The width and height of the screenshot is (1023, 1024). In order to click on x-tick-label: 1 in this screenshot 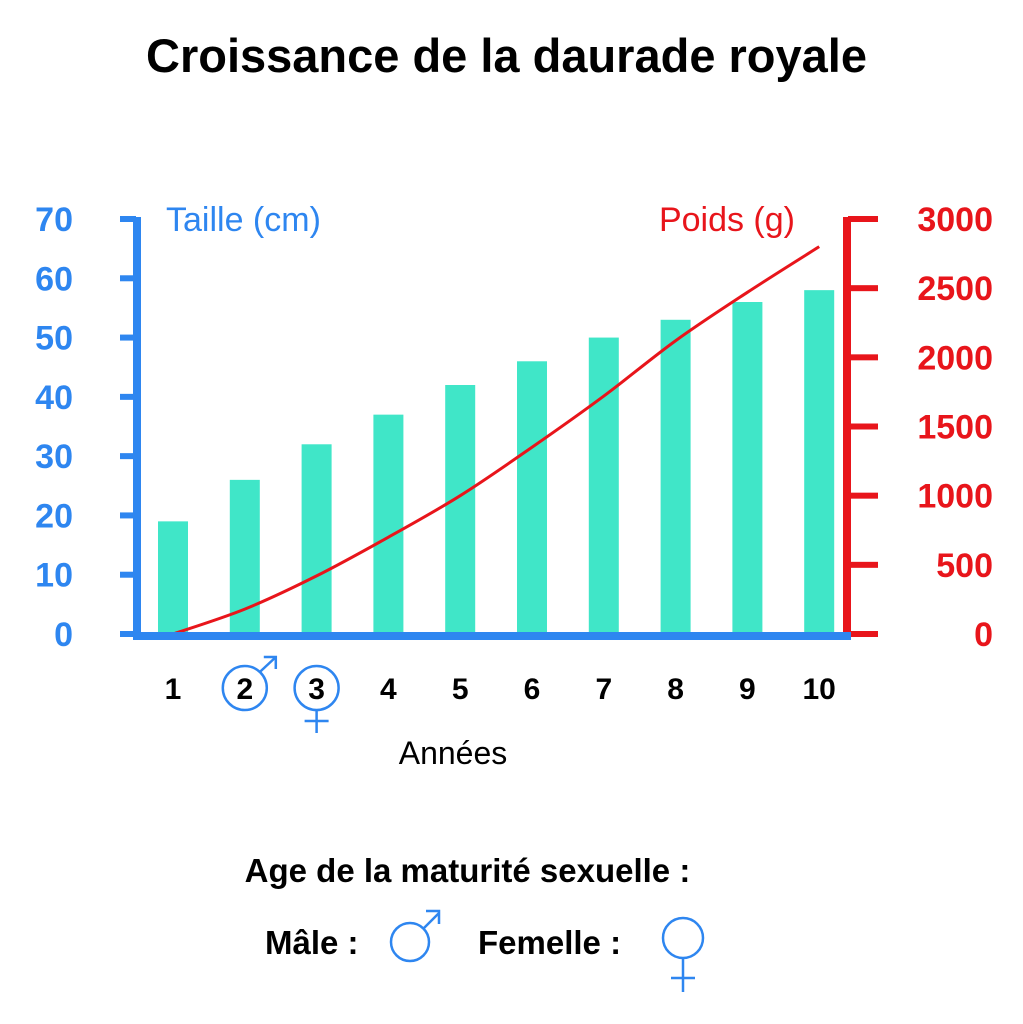, I will do `click(173, 689)`.